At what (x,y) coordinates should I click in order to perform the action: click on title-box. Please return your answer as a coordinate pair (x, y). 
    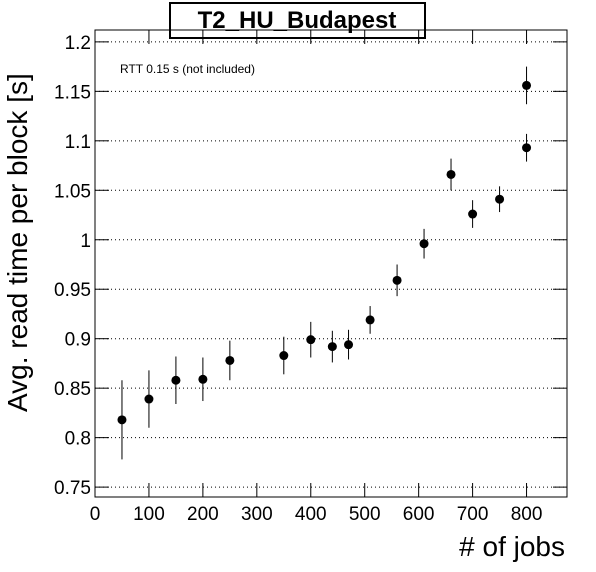
    Looking at the image, I should click on (297, 20).